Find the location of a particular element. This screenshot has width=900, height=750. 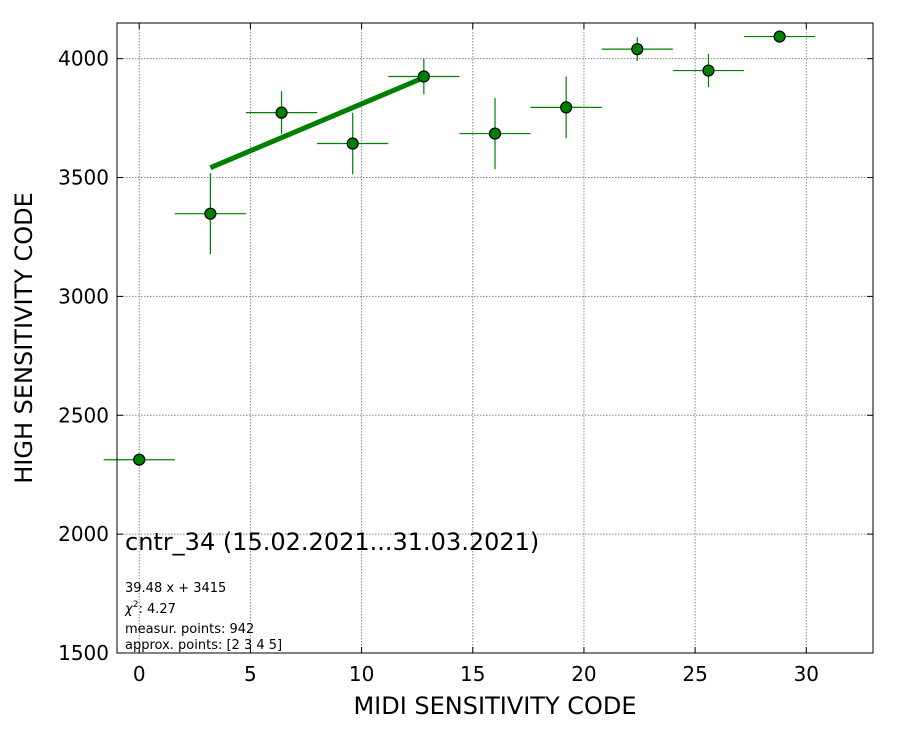

approx-points: approx. points: [2 3 4 5] is located at coordinates (203, 645).